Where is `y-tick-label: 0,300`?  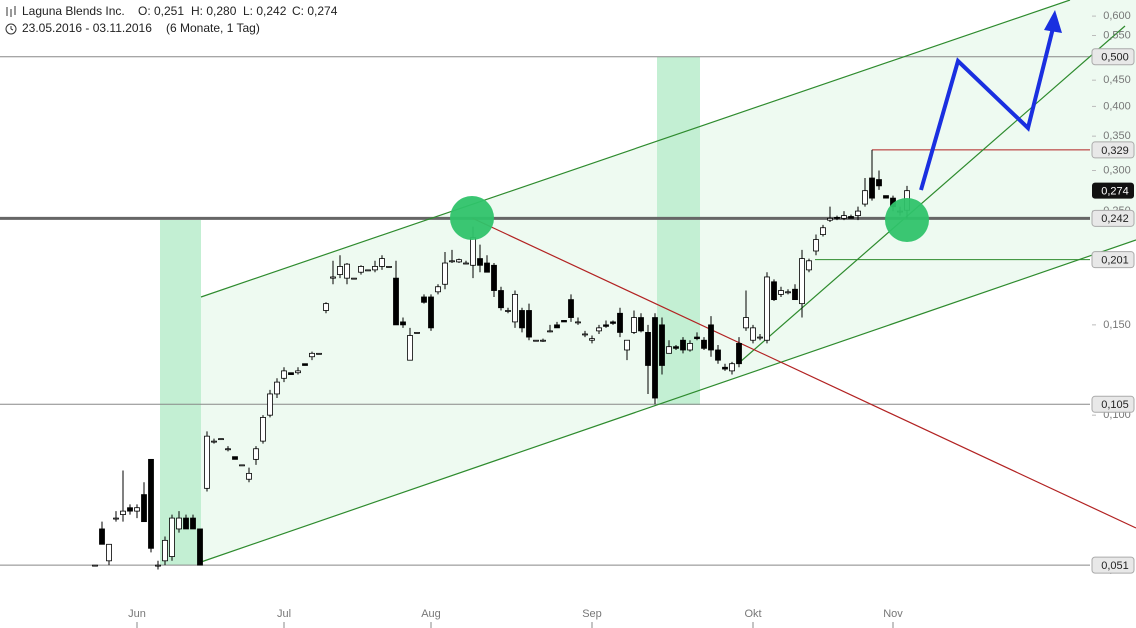
y-tick-label: 0,300 is located at coordinates (1117, 170).